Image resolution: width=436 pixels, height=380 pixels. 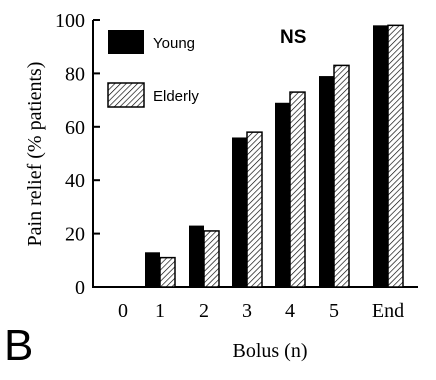 I want to click on x-tick-label: 5, so click(x=334, y=311).